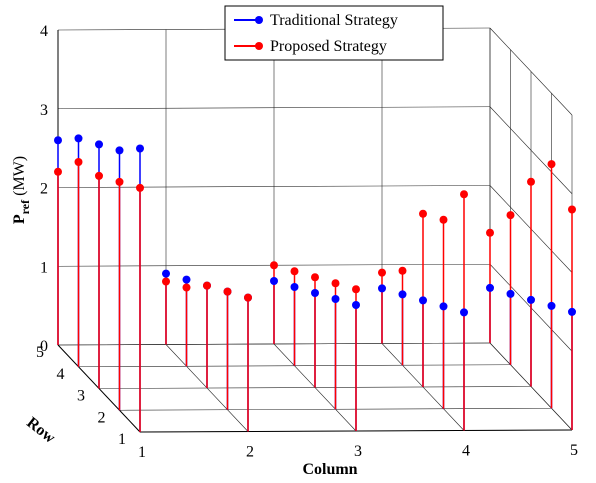 Image resolution: width=596 pixels, height=483 pixels. What do you see at coordinates (466, 451) in the screenshot?
I see `x-tick-label: 4` at bounding box center [466, 451].